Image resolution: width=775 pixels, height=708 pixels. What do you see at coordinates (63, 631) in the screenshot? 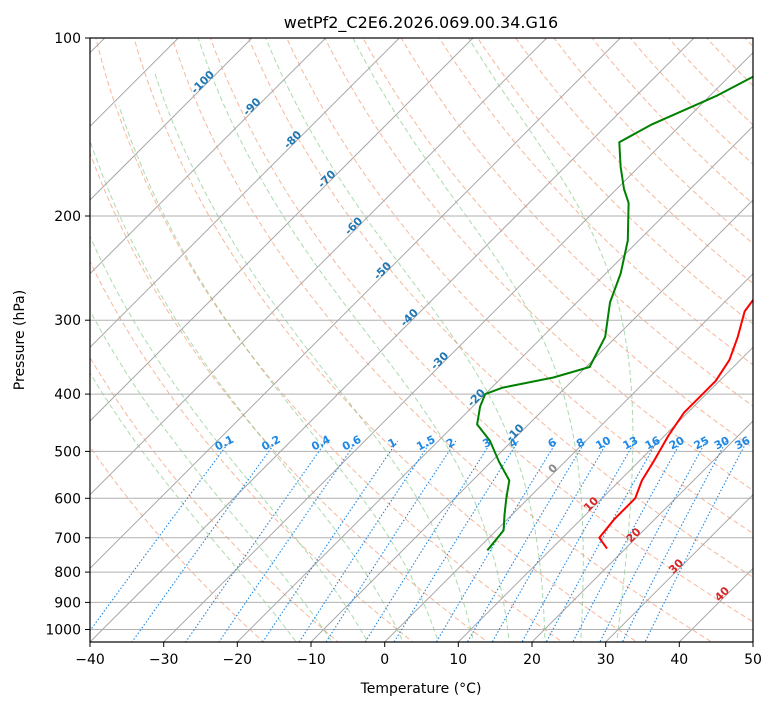
I see `y-tick-label: 1000` at bounding box center [63, 631].